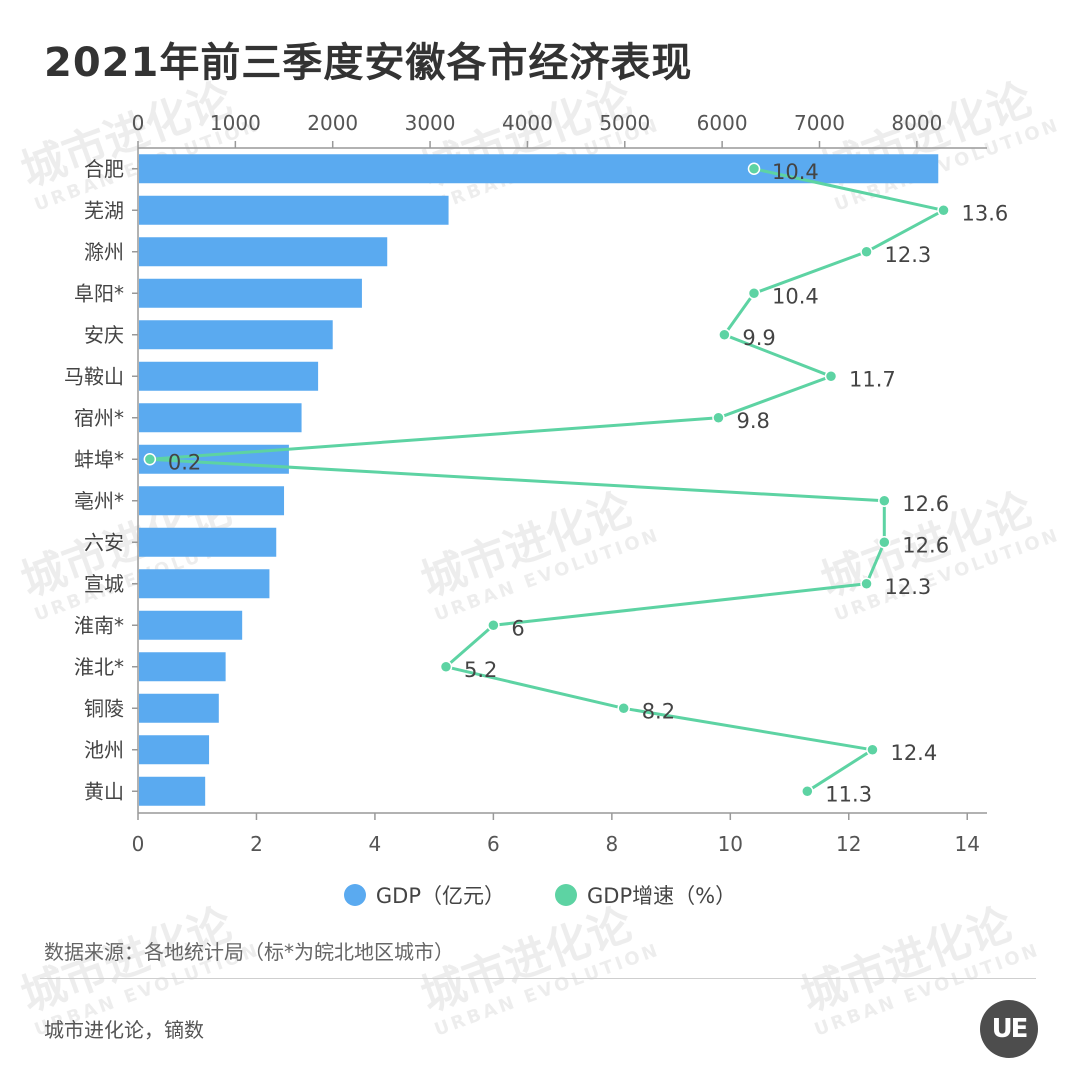 The width and height of the screenshot is (1080, 1080). Describe the element at coordinates (104, 335) in the screenshot. I see `category-label: 安庆` at that location.